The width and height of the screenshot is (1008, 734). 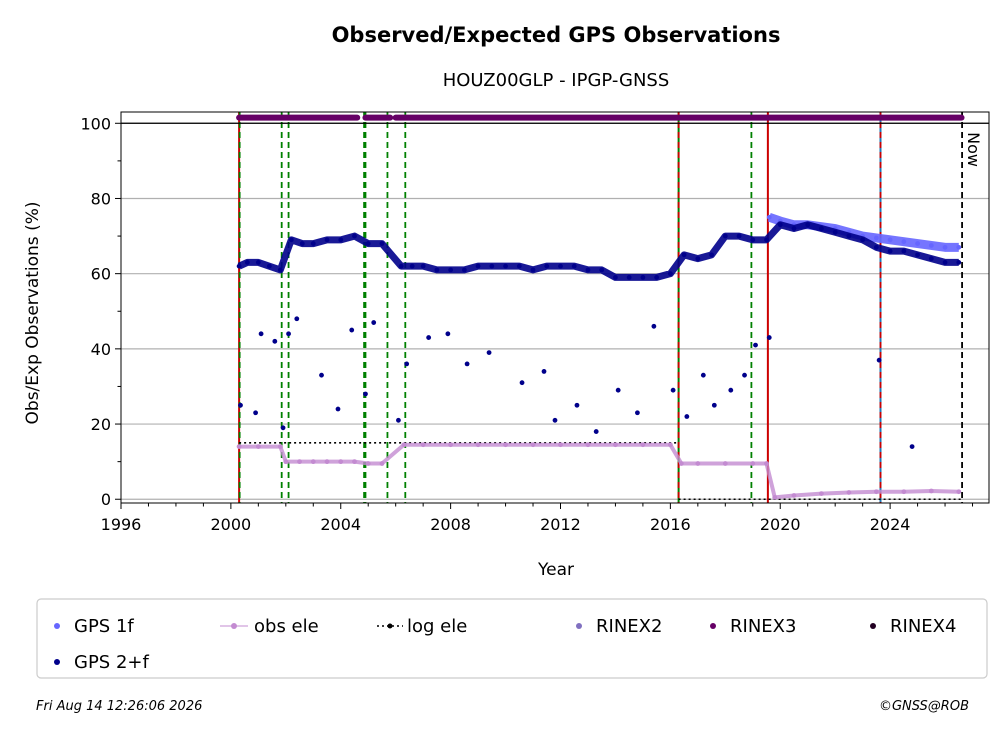 I want to click on legend-entry: GPS 1f, so click(x=94, y=626).